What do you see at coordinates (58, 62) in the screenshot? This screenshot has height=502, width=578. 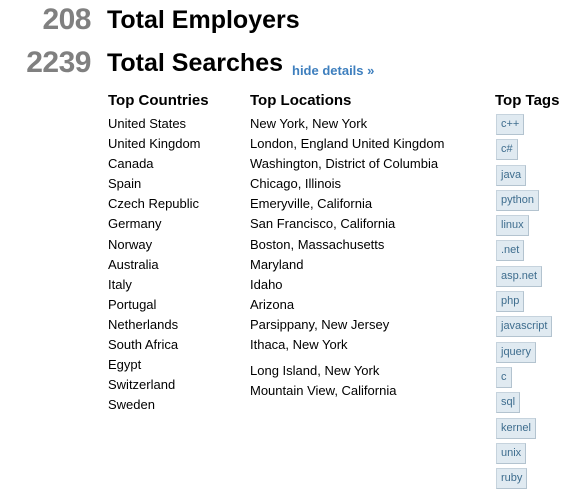 I see `searches-count: 2239` at bounding box center [58, 62].